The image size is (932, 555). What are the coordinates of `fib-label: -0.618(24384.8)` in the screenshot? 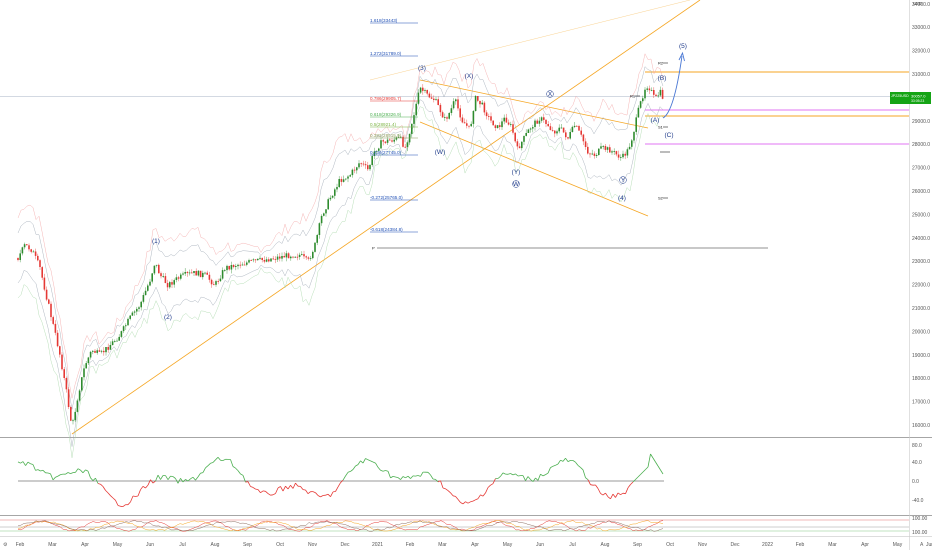 It's located at (386, 229).